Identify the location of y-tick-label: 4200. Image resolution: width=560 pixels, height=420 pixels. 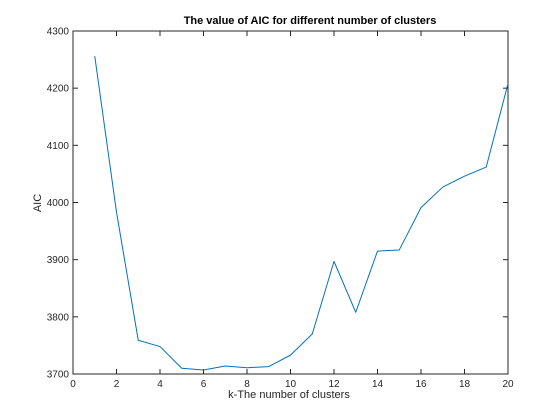
(58, 89).